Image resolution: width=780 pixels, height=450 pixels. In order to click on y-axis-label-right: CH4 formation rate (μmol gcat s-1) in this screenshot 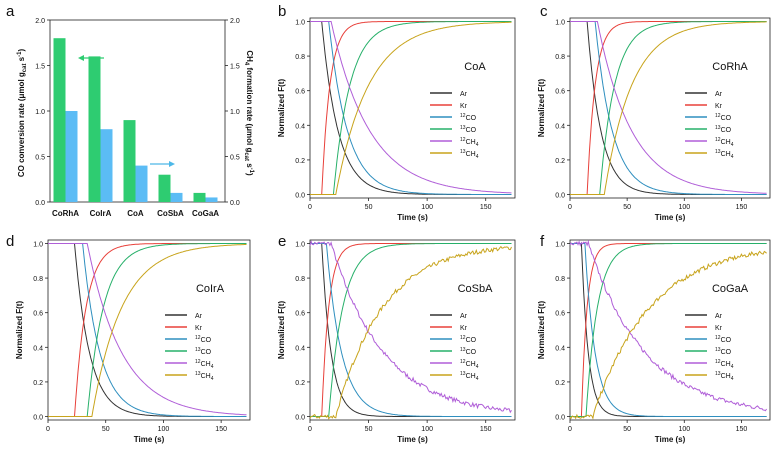, I will do `click(248, 113)`.